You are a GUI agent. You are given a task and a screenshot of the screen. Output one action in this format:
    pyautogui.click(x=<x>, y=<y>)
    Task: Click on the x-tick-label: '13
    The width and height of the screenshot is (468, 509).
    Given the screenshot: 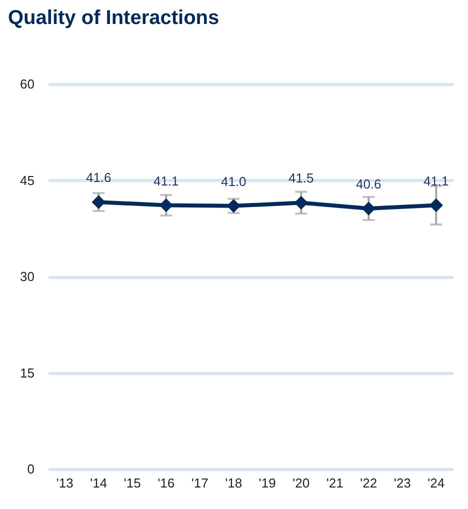 What is the action you would take?
    pyautogui.click(x=65, y=483)
    